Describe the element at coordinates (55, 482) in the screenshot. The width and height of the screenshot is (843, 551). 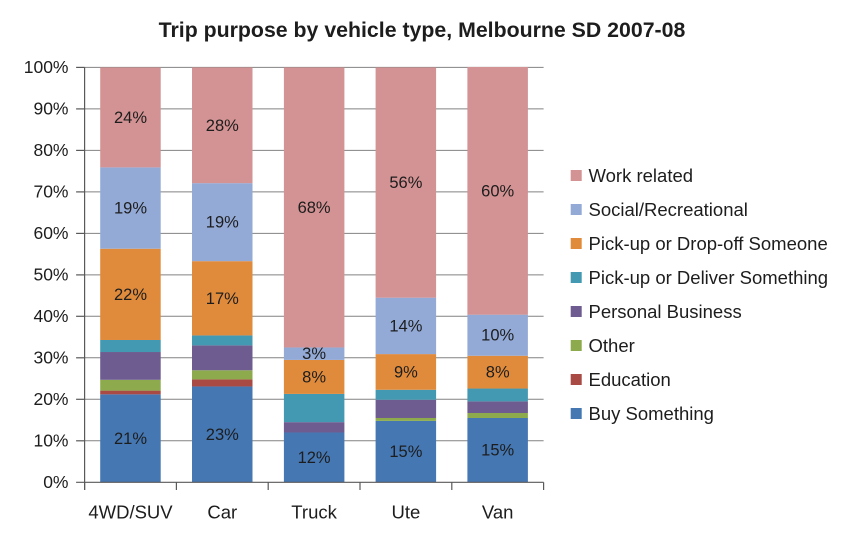
I see `svg-text: 0%` at that location.